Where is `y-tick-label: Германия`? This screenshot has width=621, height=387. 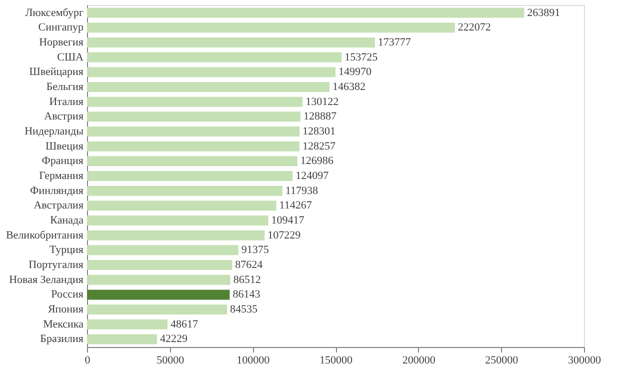
y-tick-label: Германия is located at coordinates (61, 176).